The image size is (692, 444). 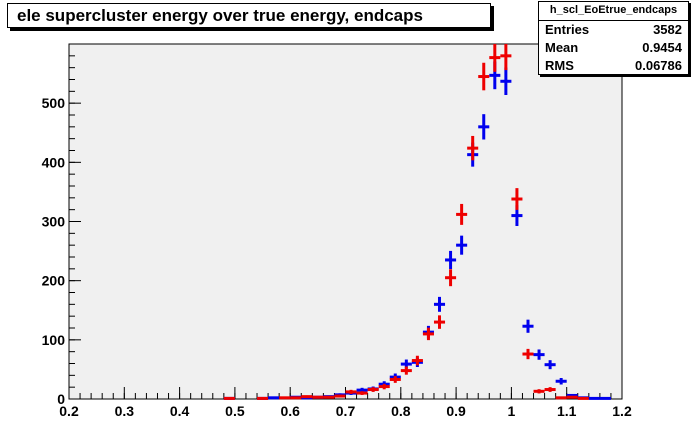 I want to click on x-tick-label: 0.9, so click(x=456, y=411).